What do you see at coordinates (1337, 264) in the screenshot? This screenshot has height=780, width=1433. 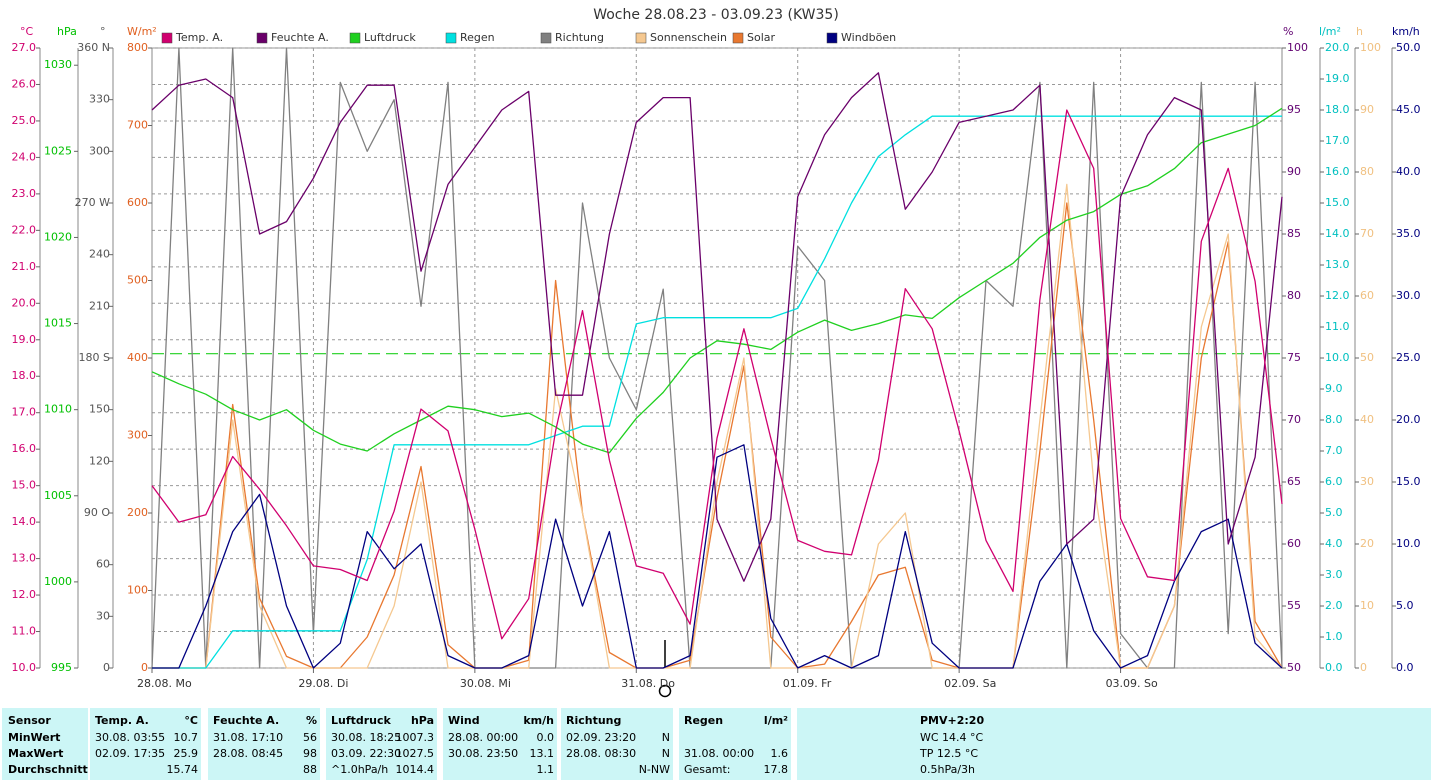 I see `y-tick-label: 13.0` at bounding box center [1337, 264].